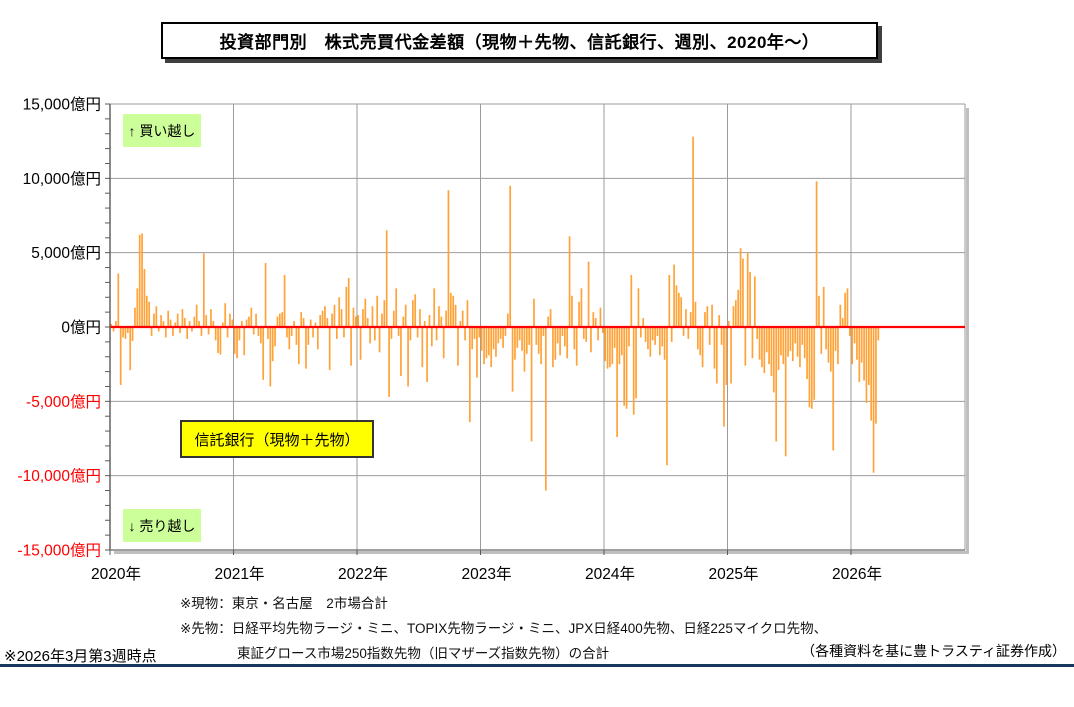 This screenshot has height=707, width=1074. I want to click on chart-title-box: 投資部門別 株式売買代金差額（現物＋先物、信託銀行、週別、2020年～）, so click(519, 40).